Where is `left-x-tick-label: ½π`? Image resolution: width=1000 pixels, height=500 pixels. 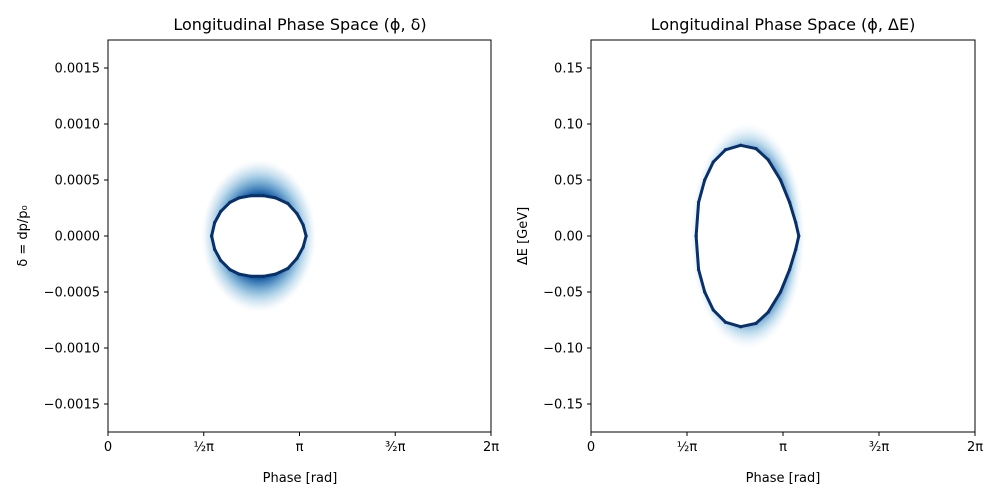 left-x-tick-label: ½π is located at coordinates (204, 447).